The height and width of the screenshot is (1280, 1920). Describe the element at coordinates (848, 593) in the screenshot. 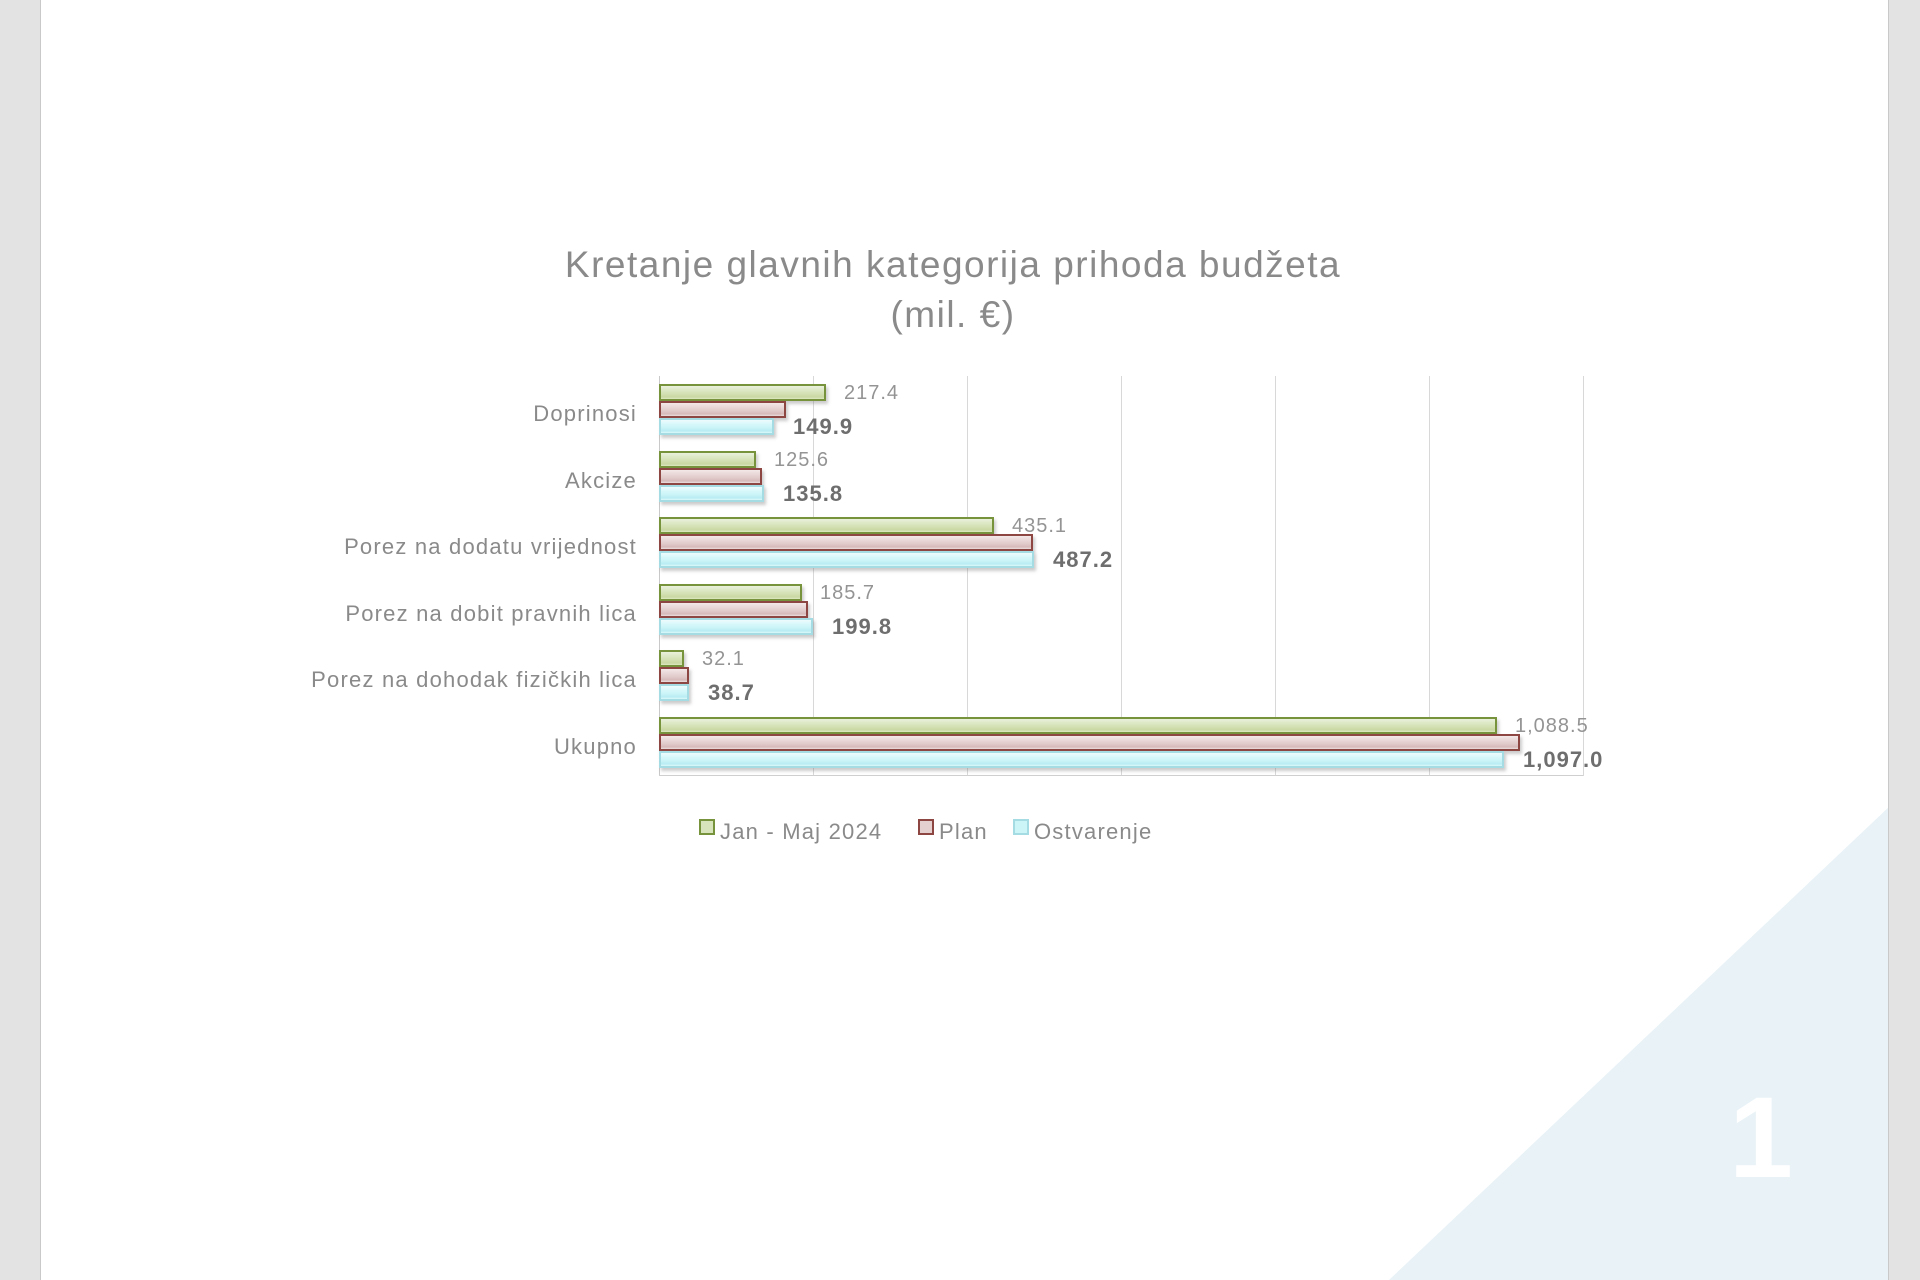

I see `data-label-jan-maj-2024: 185.7` at that location.